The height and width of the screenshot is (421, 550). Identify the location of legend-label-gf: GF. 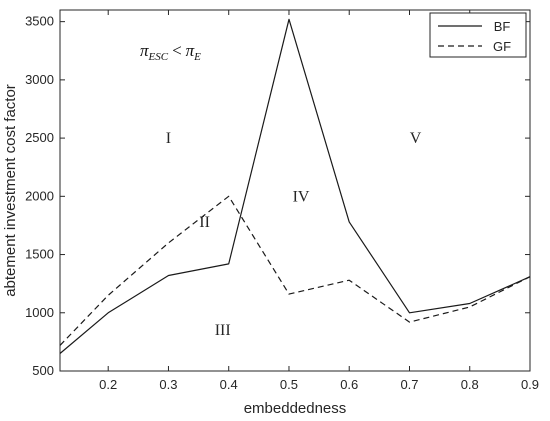
(502, 46).